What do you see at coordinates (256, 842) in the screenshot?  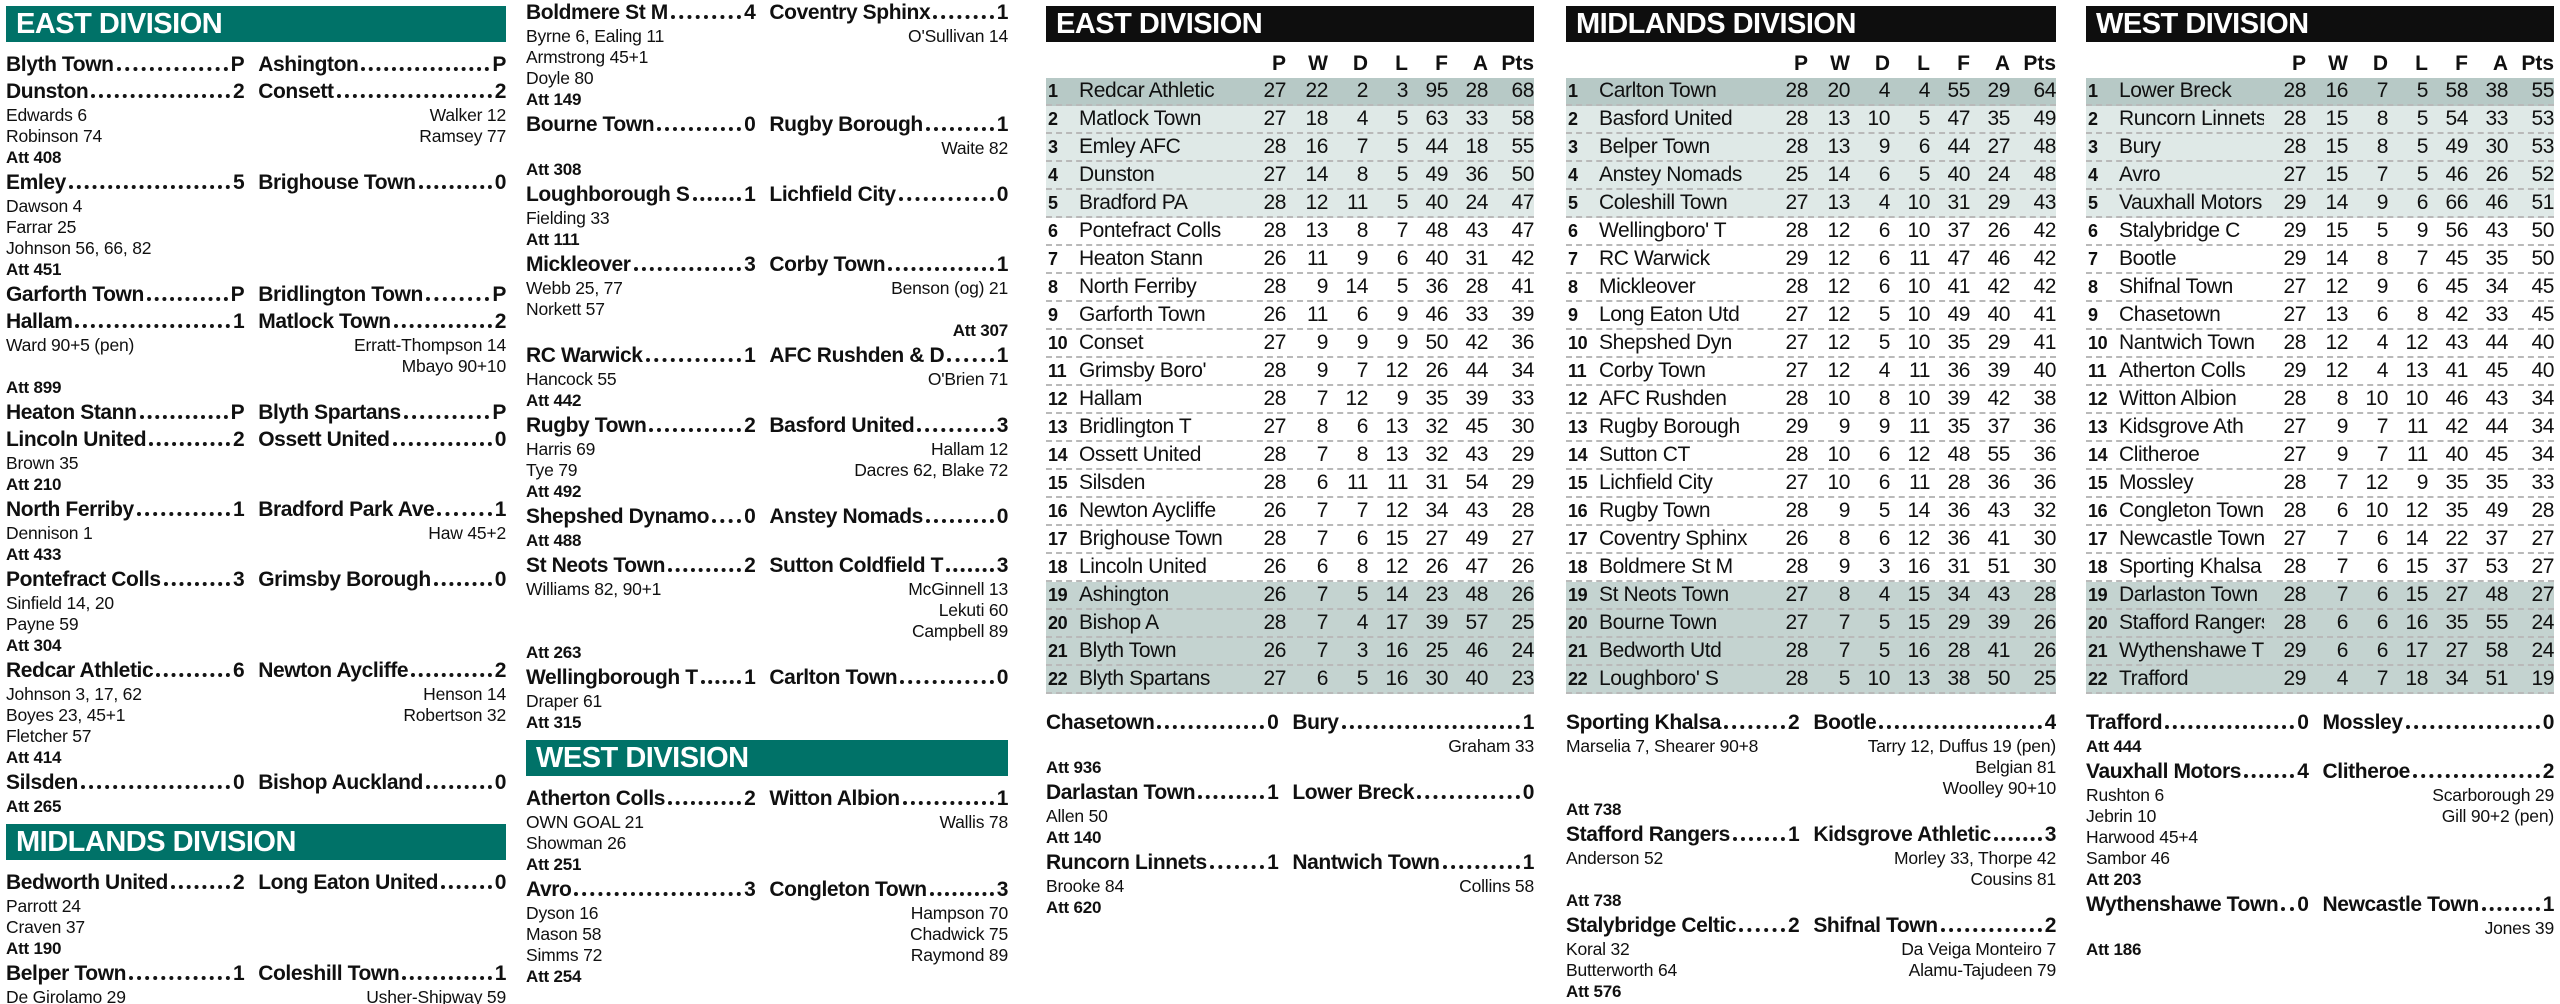 I see `division-header: MIDLANDS DIVISION` at bounding box center [256, 842].